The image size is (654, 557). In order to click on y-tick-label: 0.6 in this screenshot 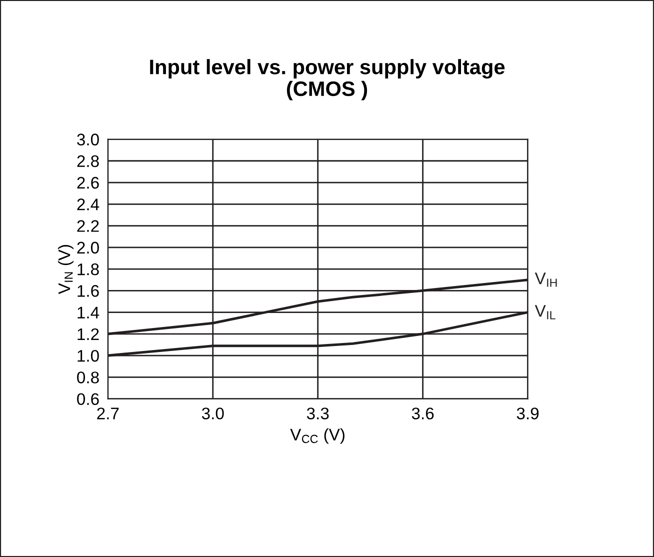, I will do `click(88, 399)`.